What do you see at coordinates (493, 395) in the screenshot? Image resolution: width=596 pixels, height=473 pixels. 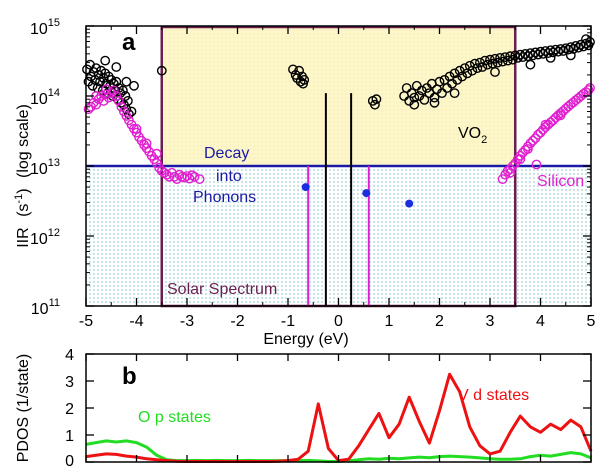 I see `legend-v-d-states: V d states` at bounding box center [493, 395].